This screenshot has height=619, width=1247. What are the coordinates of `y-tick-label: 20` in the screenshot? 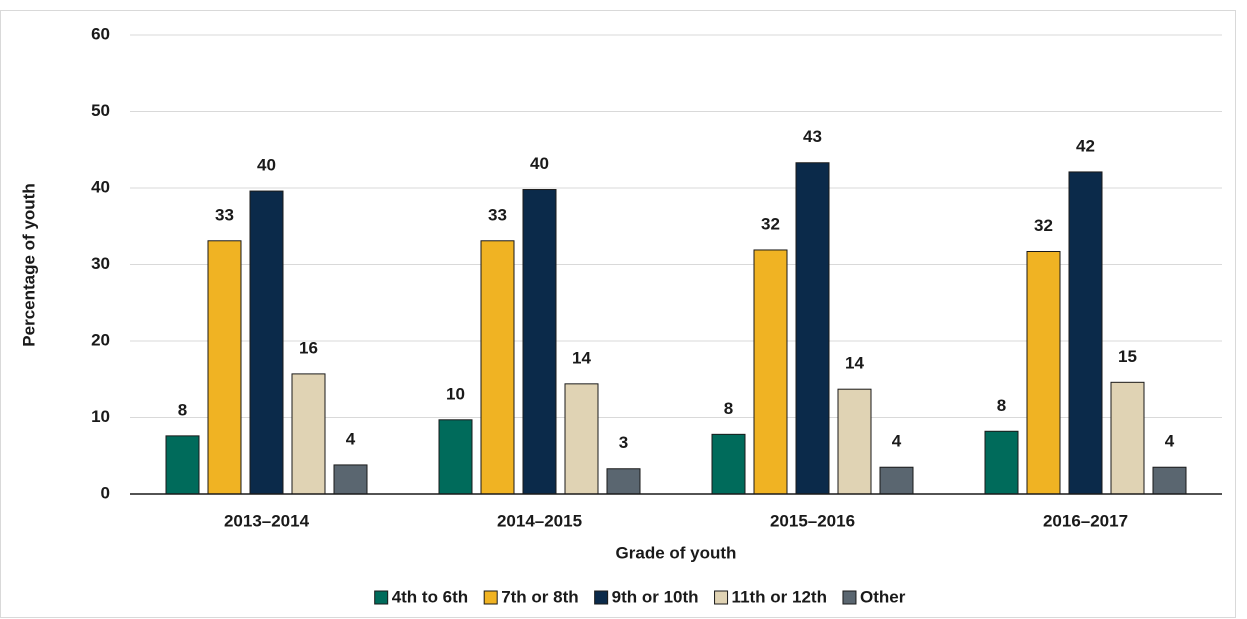 It's located at (100, 339).